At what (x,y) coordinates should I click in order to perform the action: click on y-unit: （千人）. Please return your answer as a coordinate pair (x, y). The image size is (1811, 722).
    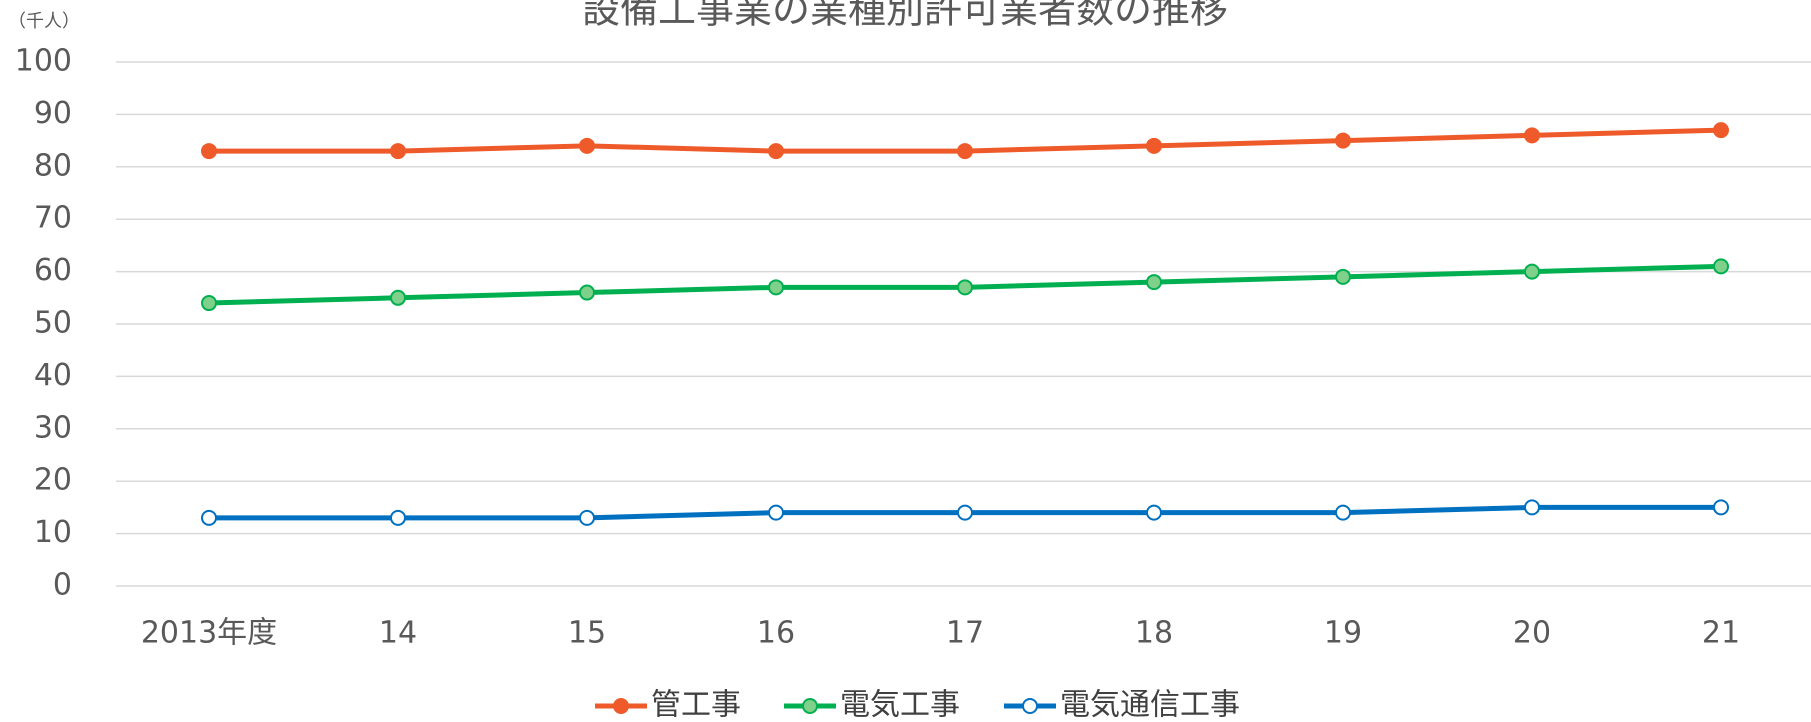
    Looking at the image, I should click on (44, 21).